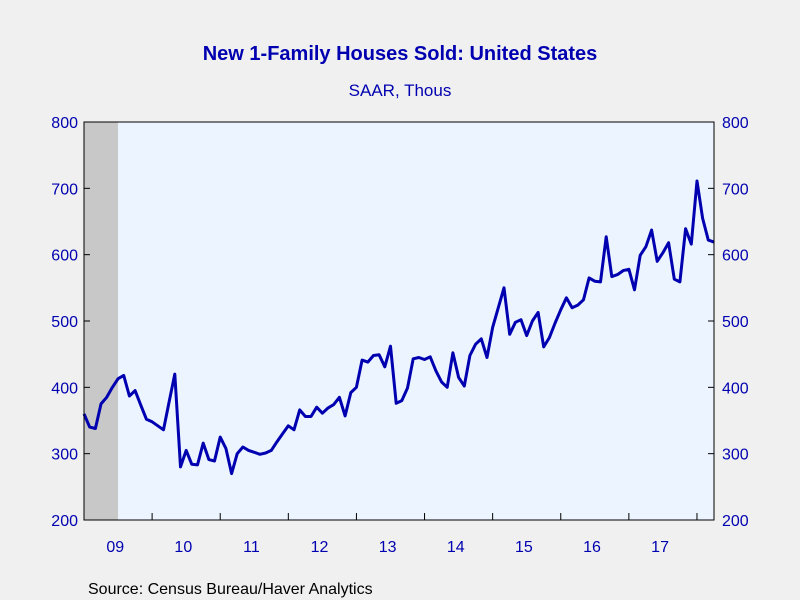 The height and width of the screenshot is (600, 800). What do you see at coordinates (735, 455) in the screenshot?
I see `y-tick-label-right: 300` at bounding box center [735, 455].